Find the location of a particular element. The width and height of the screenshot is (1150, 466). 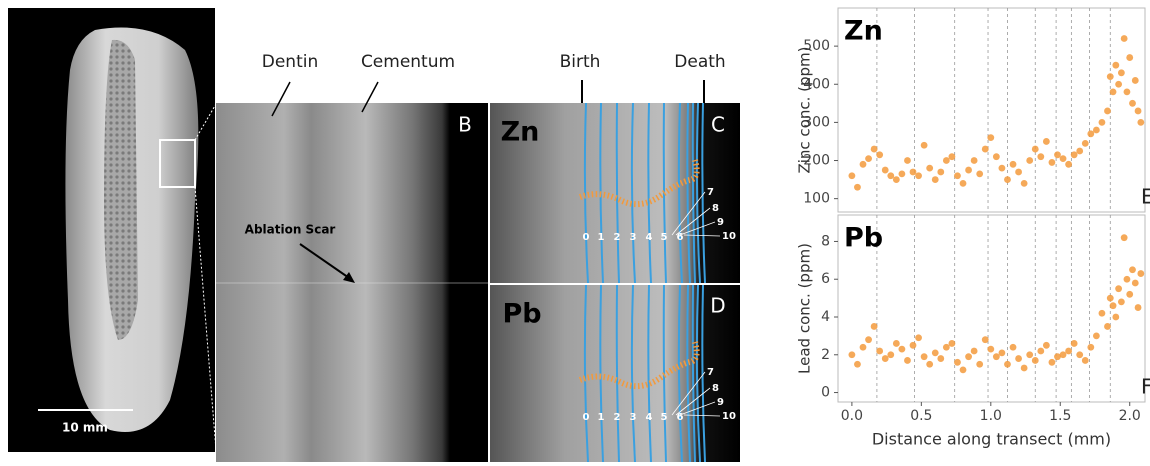

x-tick-label: 1.5 is located at coordinates (1060, 416).